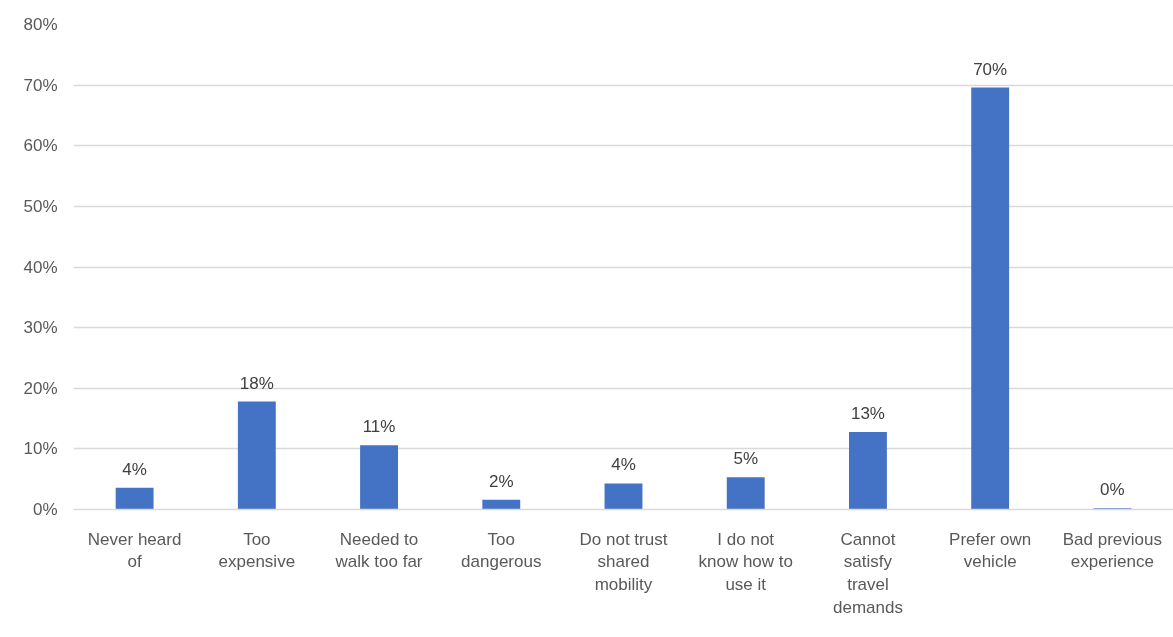 This screenshot has width=1173, height=637. What do you see at coordinates (257, 550) in the screenshot?
I see `x-tick-label: Too expensive` at bounding box center [257, 550].